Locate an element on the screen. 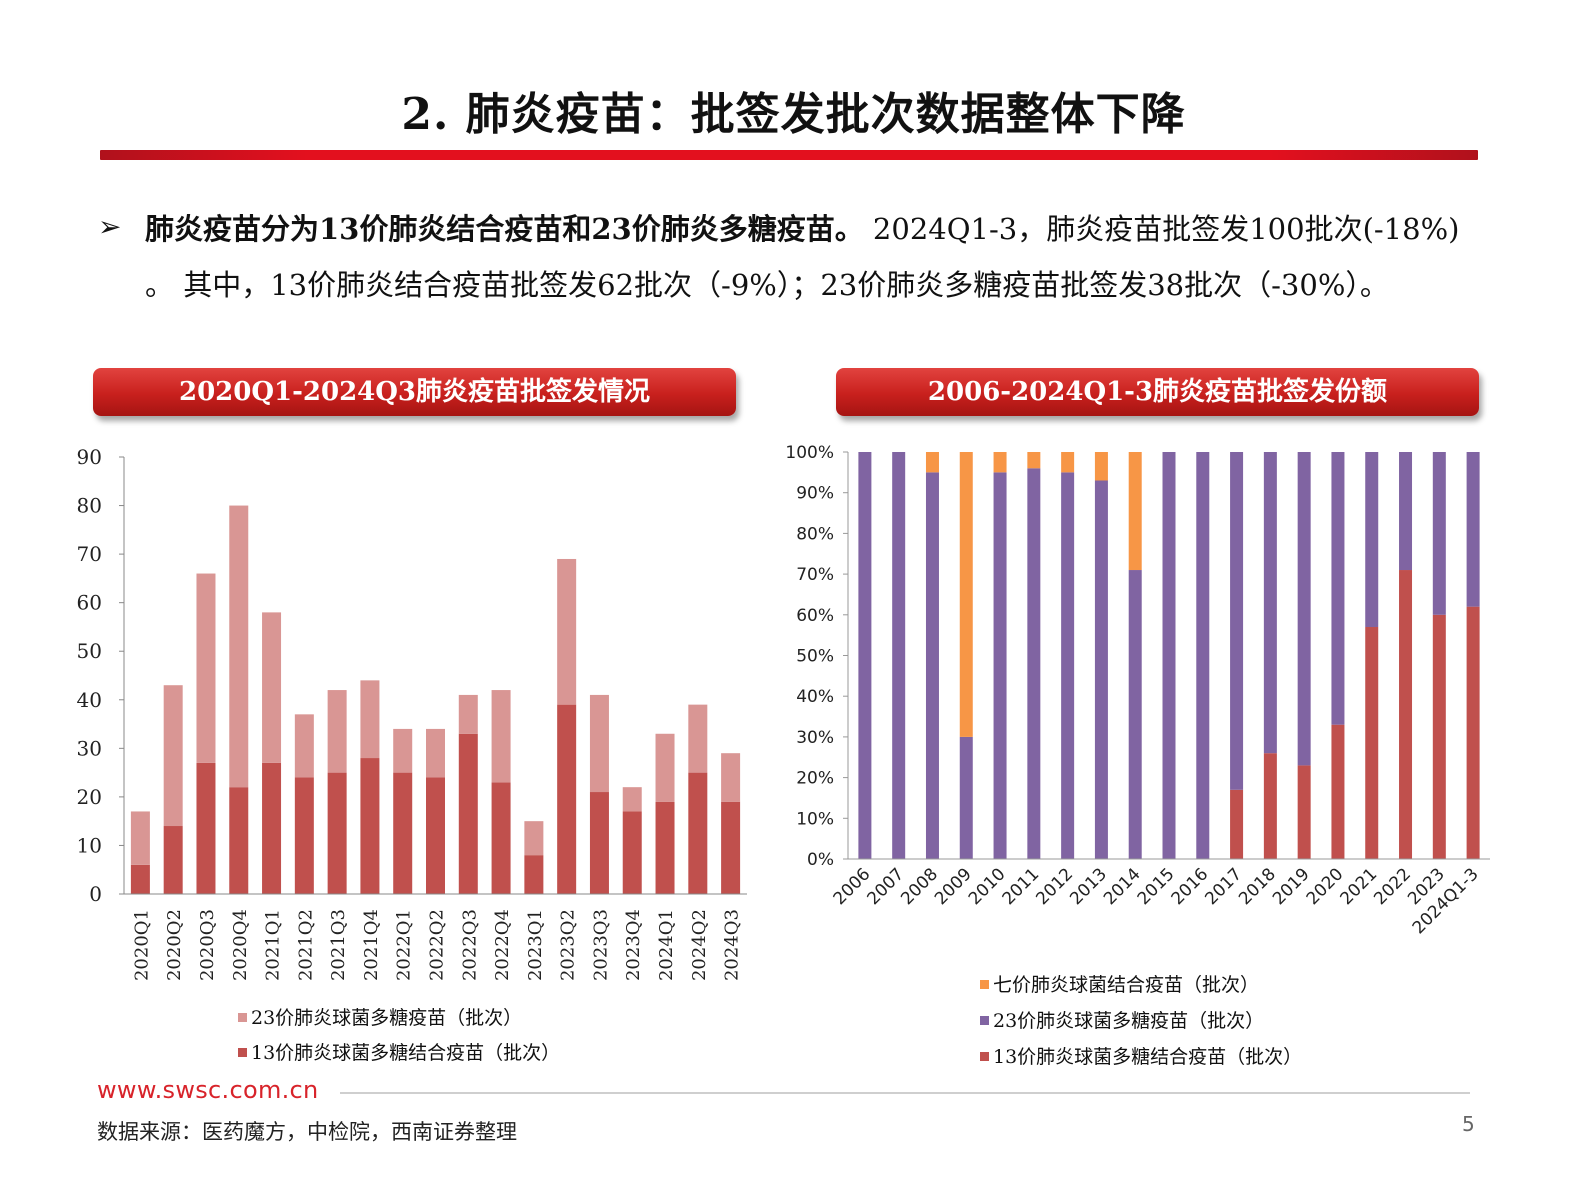  y-tick-label: 60% is located at coordinates (815, 616).